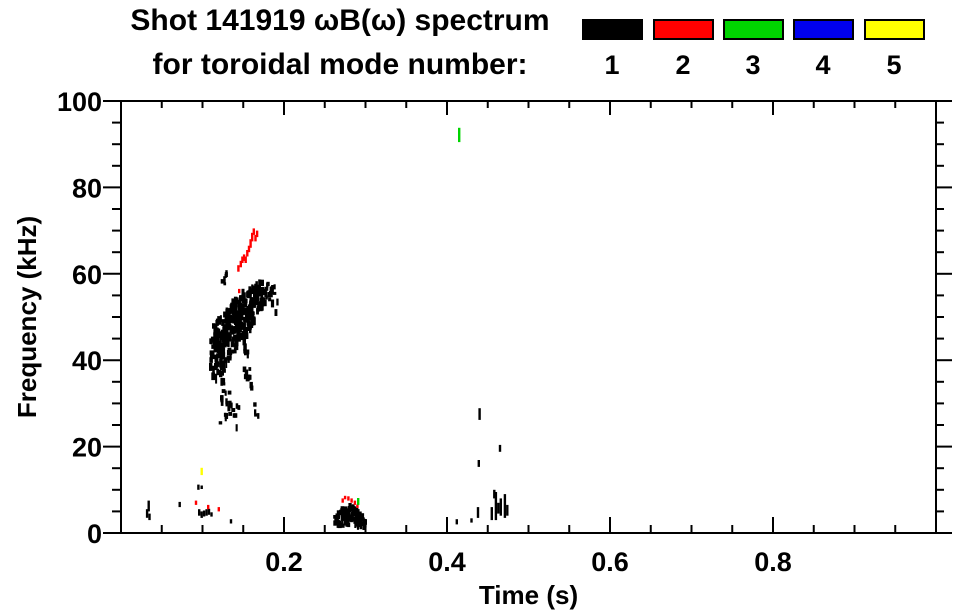  I want to click on chart-title-line1: Shot 141919 ωB(ω) spectrum, so click(340, 20).